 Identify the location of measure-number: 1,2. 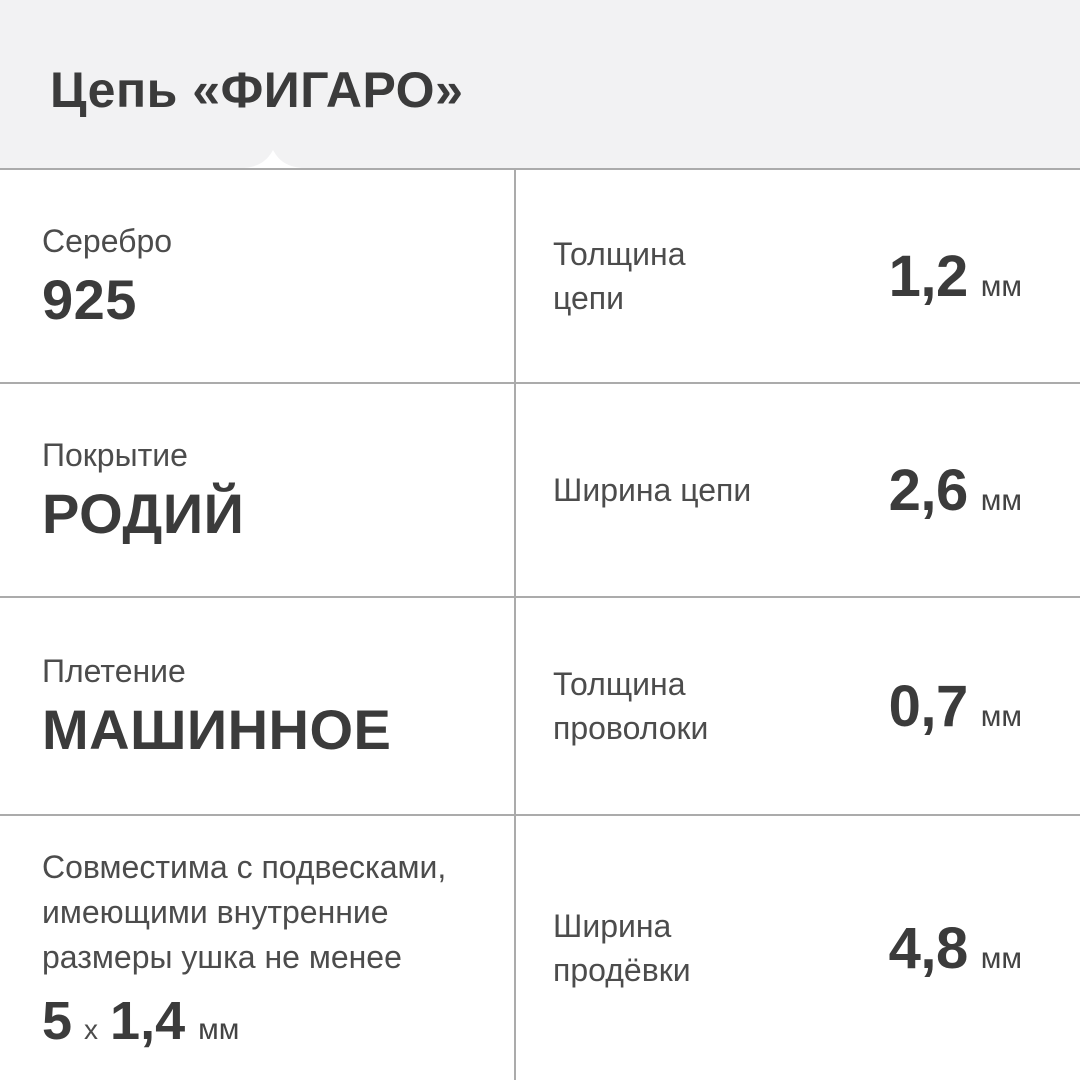
(928, 276).